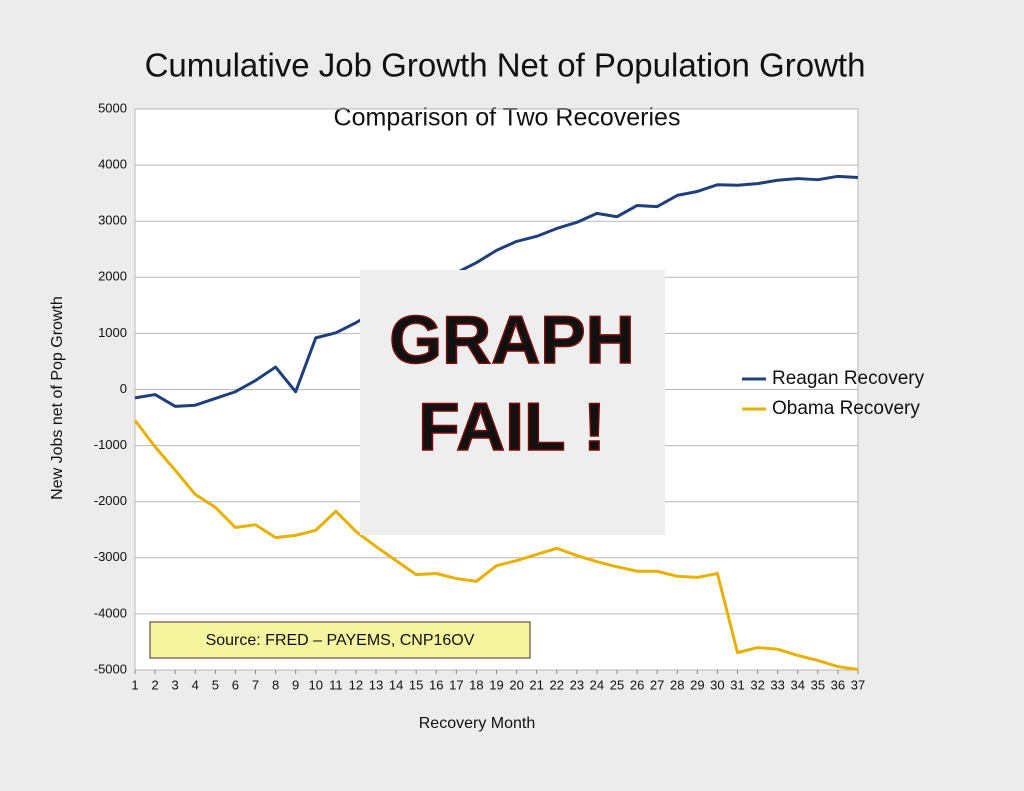  What do you see at coordinates (112, 276) in the screenshot?
I see `y-tick-label: 2000` at bounding box center [112, 276].